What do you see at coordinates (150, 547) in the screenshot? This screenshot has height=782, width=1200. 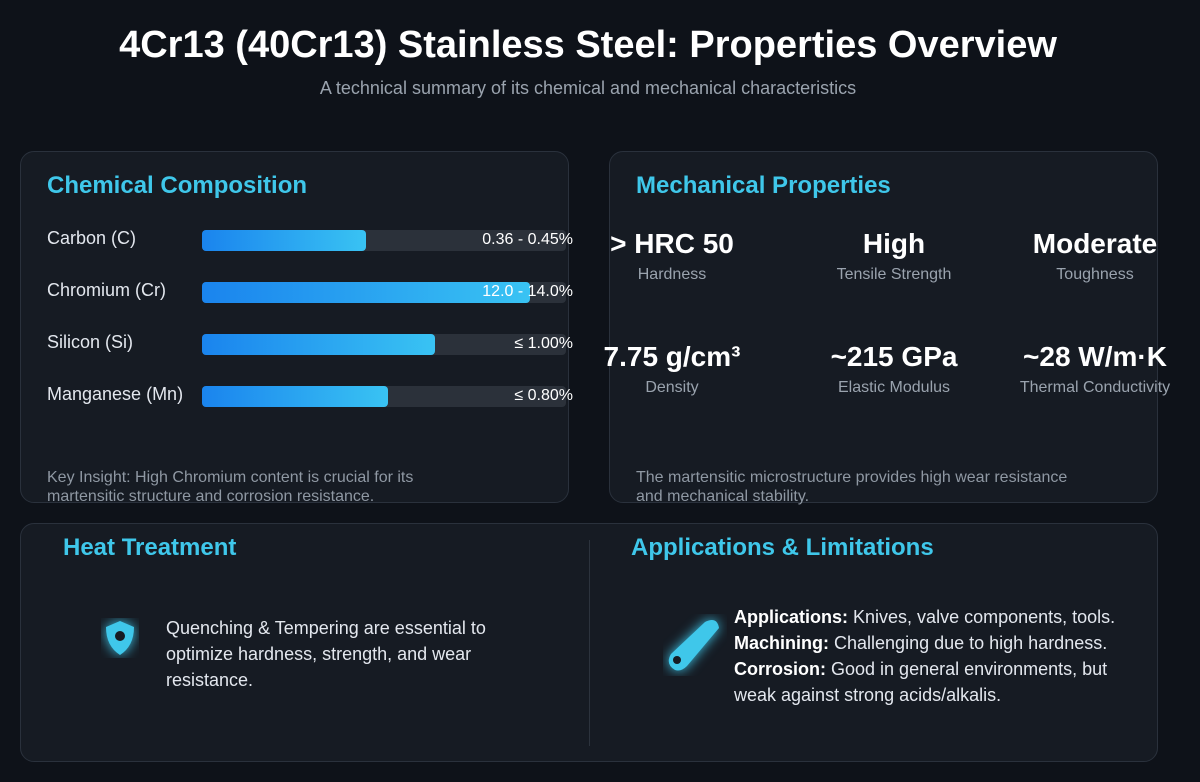 I see `section-heading: Heat Treatment` at bounding box center [150, 547].